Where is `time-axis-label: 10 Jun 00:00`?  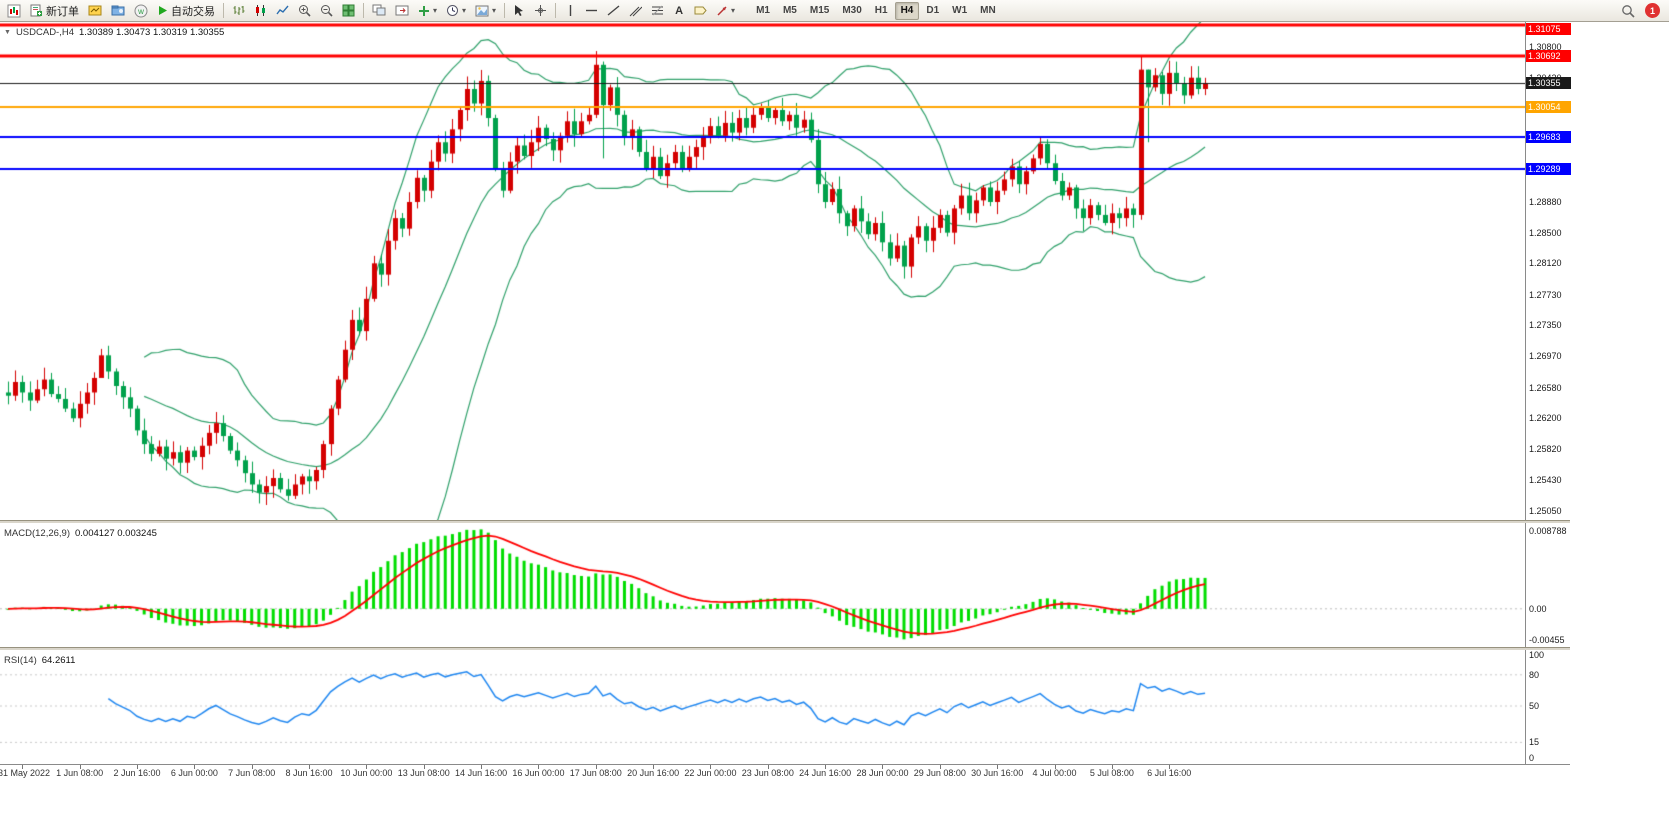 time-axis-label: 10 Jun 00:00 is located at coordinates (366, 773).